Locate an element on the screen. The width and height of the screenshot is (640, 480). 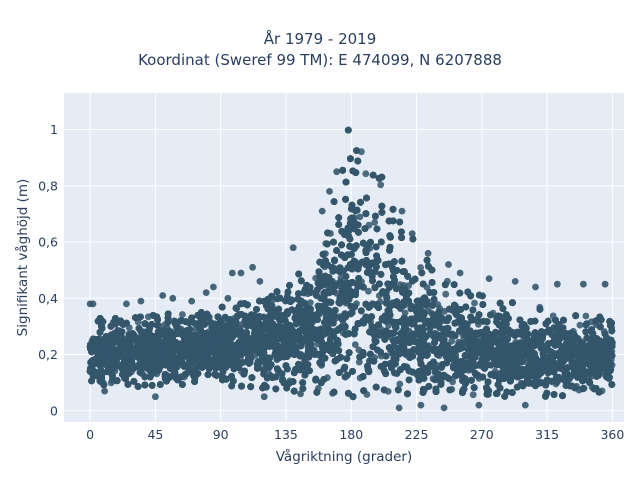
chart-title-line-1: År 1979 - 2019 is located at coordinates (320, 39).